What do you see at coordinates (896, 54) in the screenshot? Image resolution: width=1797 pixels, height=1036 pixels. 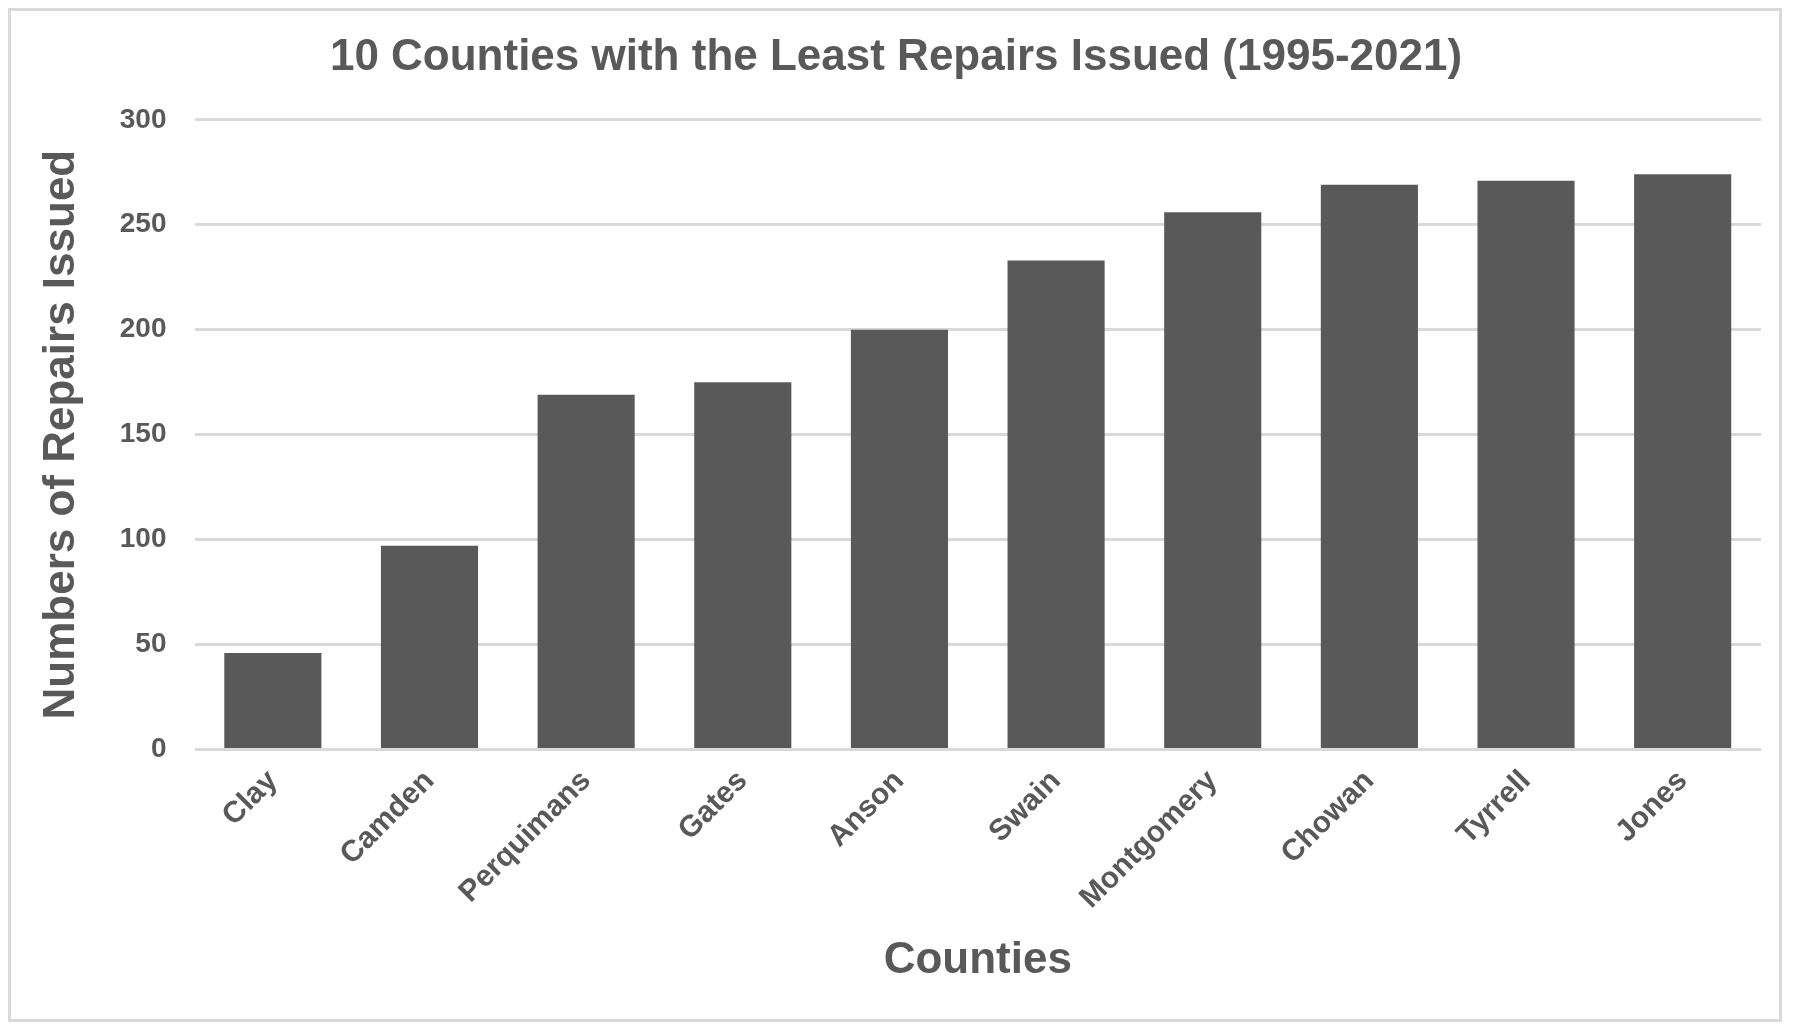 I see `chart-title: 10 Counties with the Least Repairs Issued (1995-2021)` at bounding box center [896, 54].